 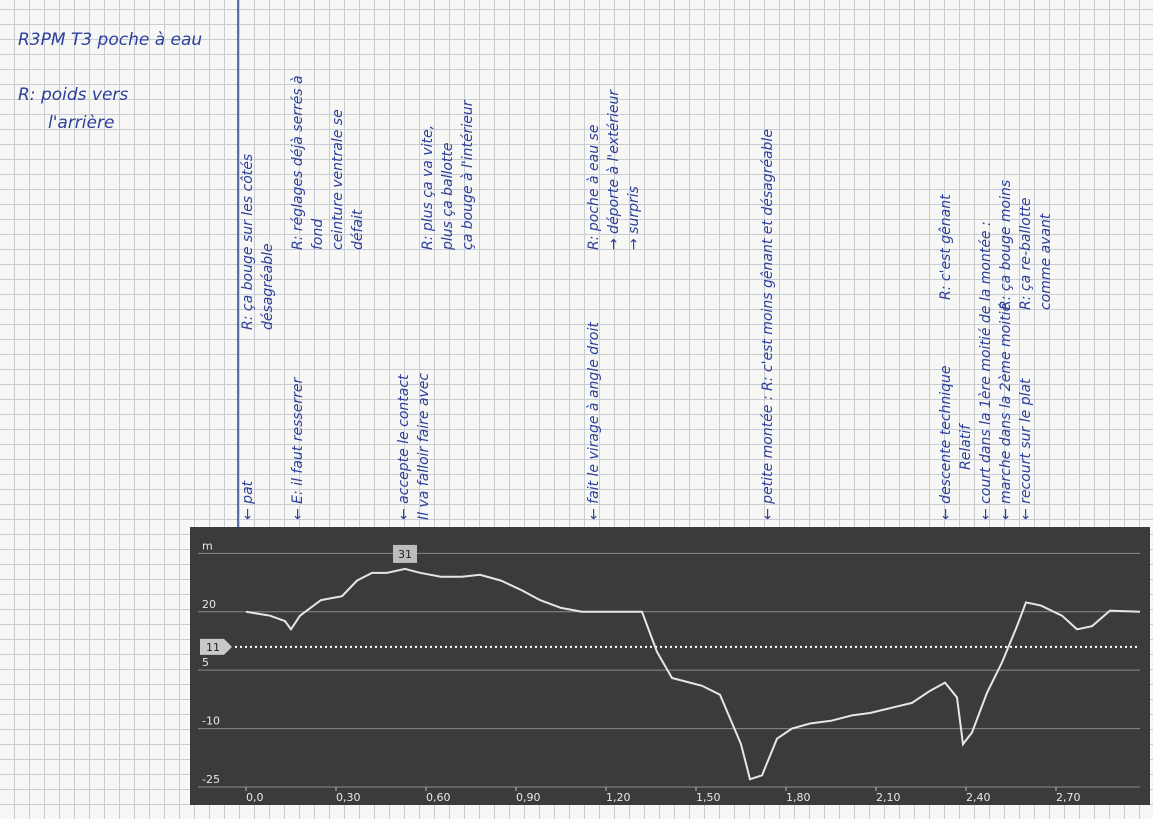 I want to click on handwritten-note: R: réglages déjà serrés à, so click(x=298, y=162).